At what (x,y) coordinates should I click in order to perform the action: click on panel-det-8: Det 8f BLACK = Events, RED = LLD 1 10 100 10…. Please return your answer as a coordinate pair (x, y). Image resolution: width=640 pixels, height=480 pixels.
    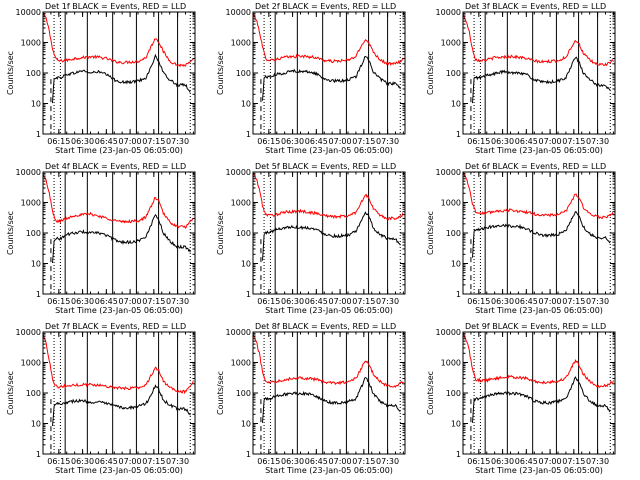
    Looking at the image, I should click on (311, 398).